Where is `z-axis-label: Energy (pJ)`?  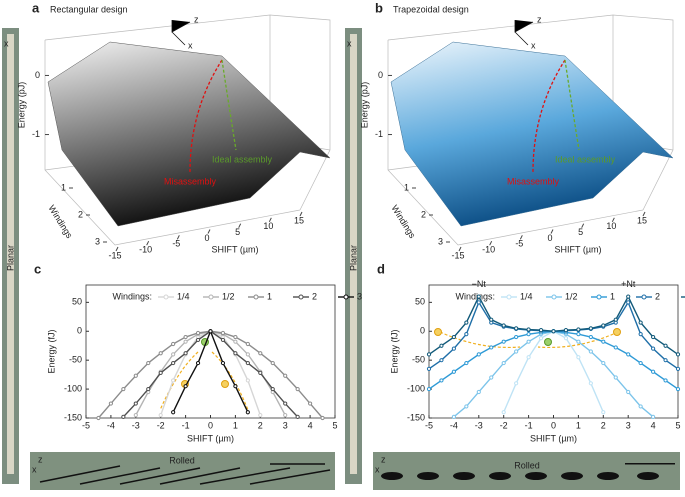
z-axis-label: Energy (pJ) is located at coordinates (364, 105).